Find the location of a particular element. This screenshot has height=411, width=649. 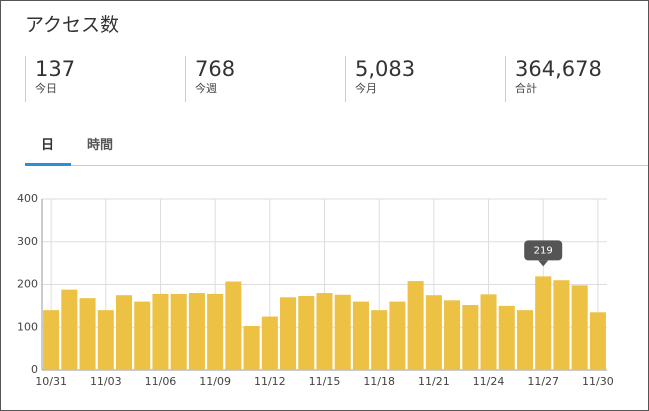

x-tick-label: 11/24 is located at coordinates (489, 381).